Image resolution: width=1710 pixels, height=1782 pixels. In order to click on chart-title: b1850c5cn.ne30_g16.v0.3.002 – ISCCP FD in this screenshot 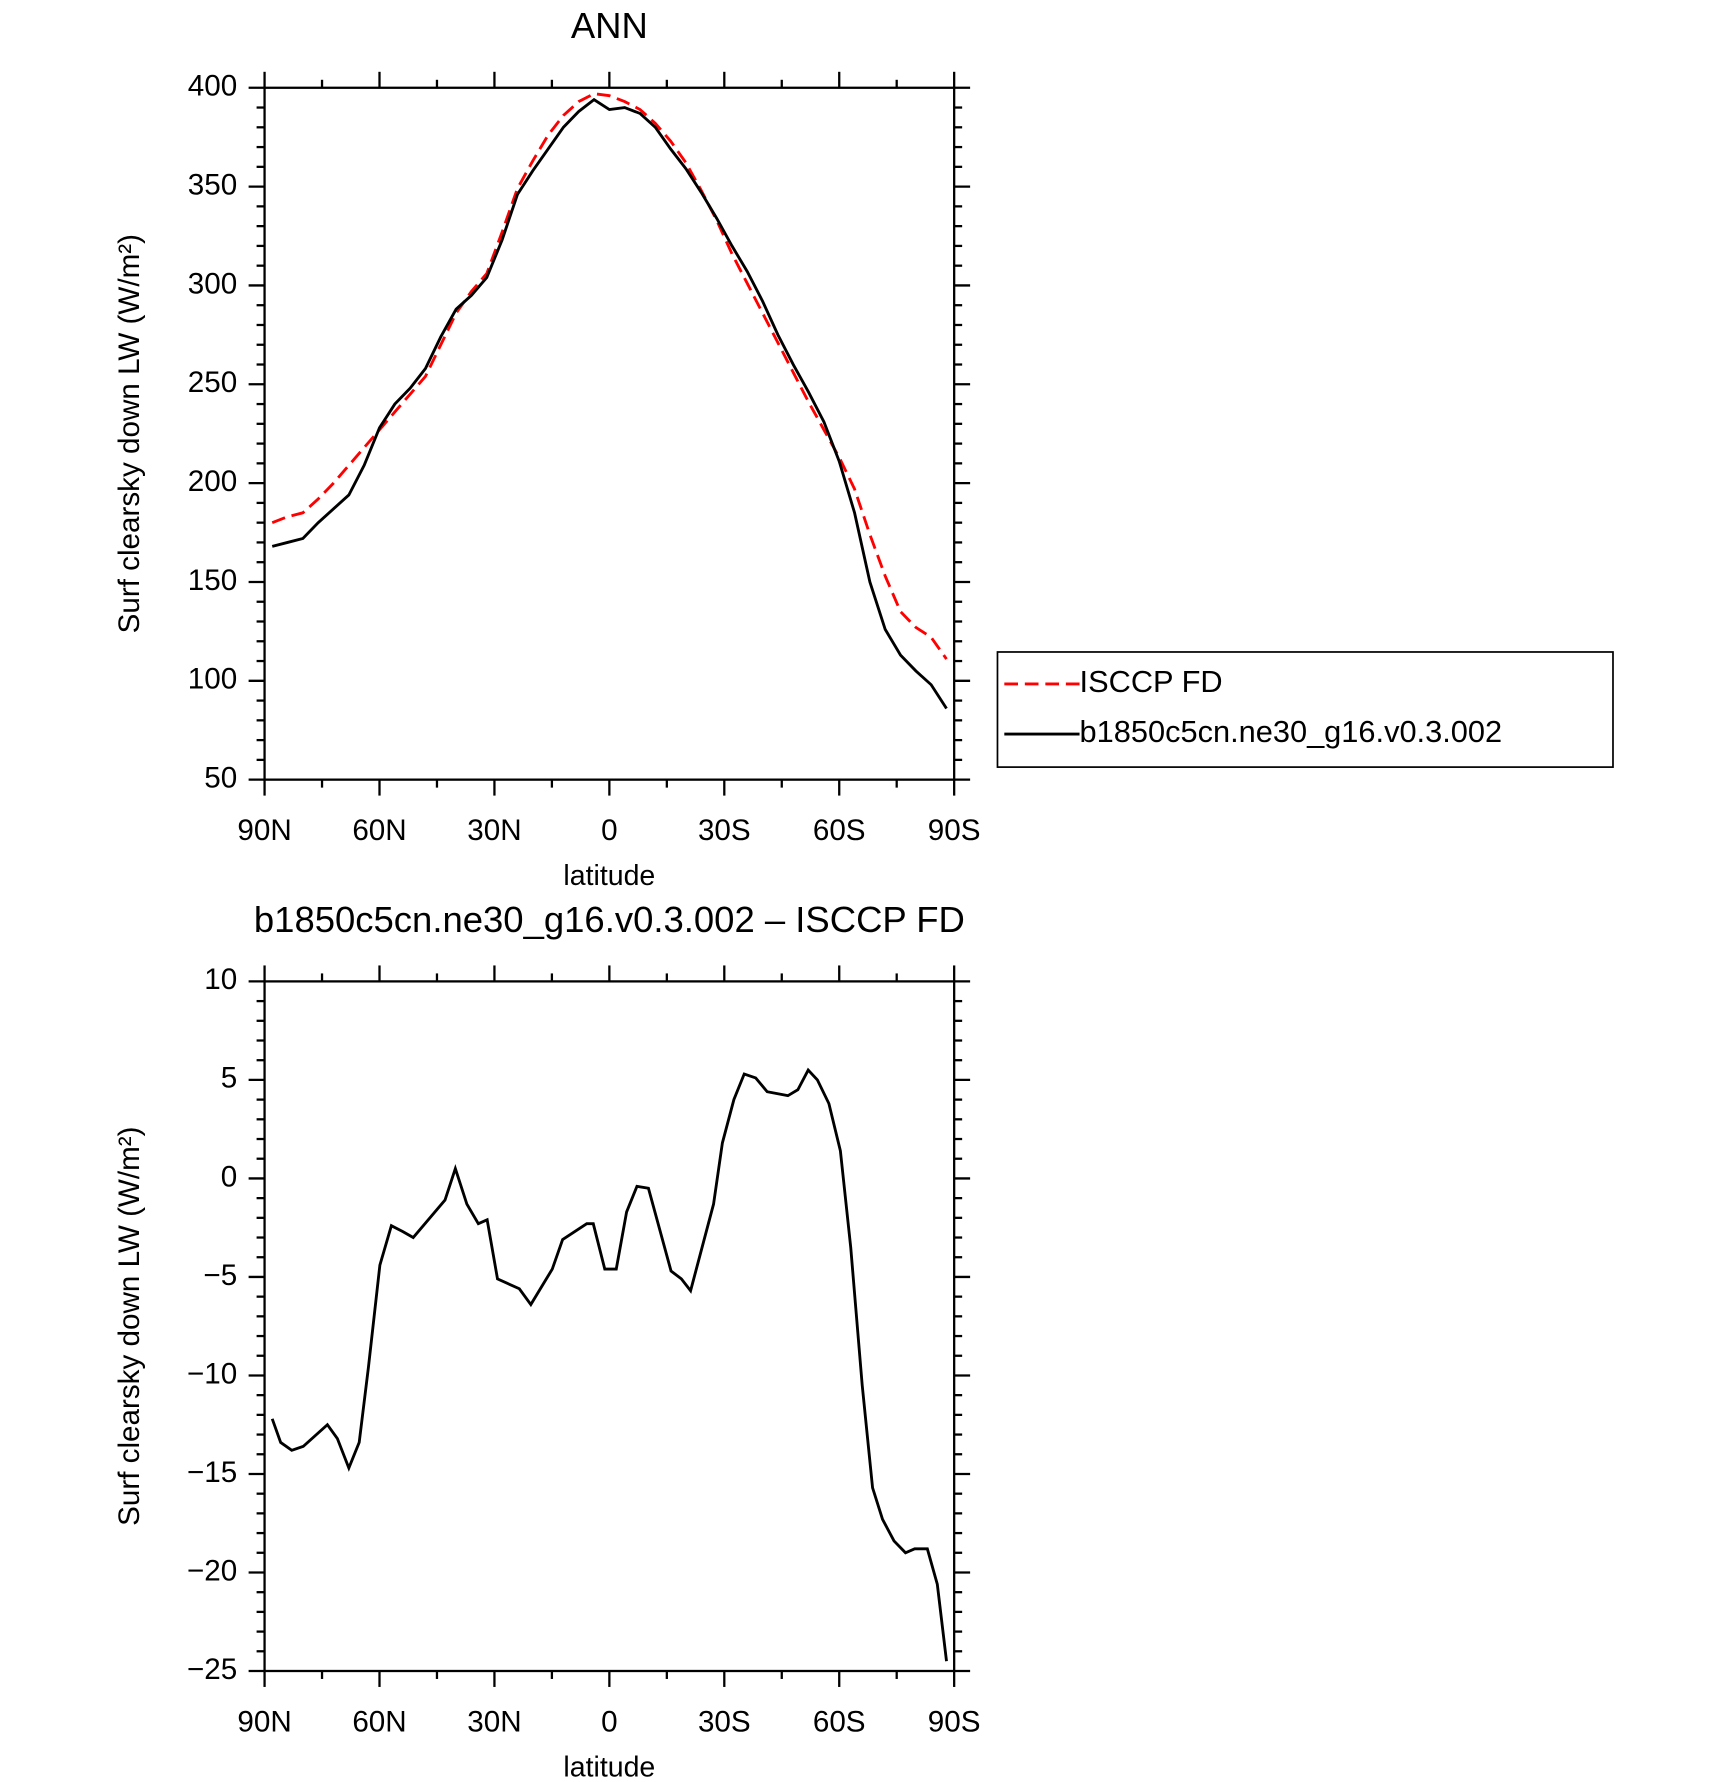, I will do `click(609, 919)`.